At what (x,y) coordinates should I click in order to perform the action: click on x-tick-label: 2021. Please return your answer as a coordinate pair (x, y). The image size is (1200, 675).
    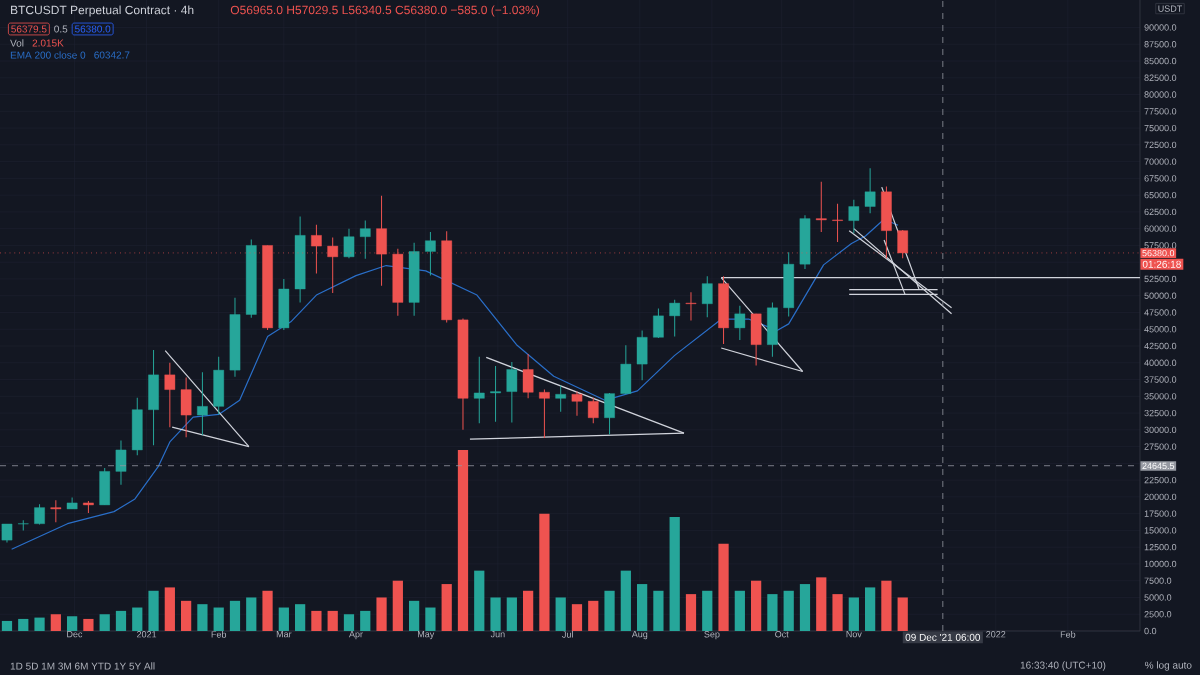
    Looking at the image, I should click on (147, 634).